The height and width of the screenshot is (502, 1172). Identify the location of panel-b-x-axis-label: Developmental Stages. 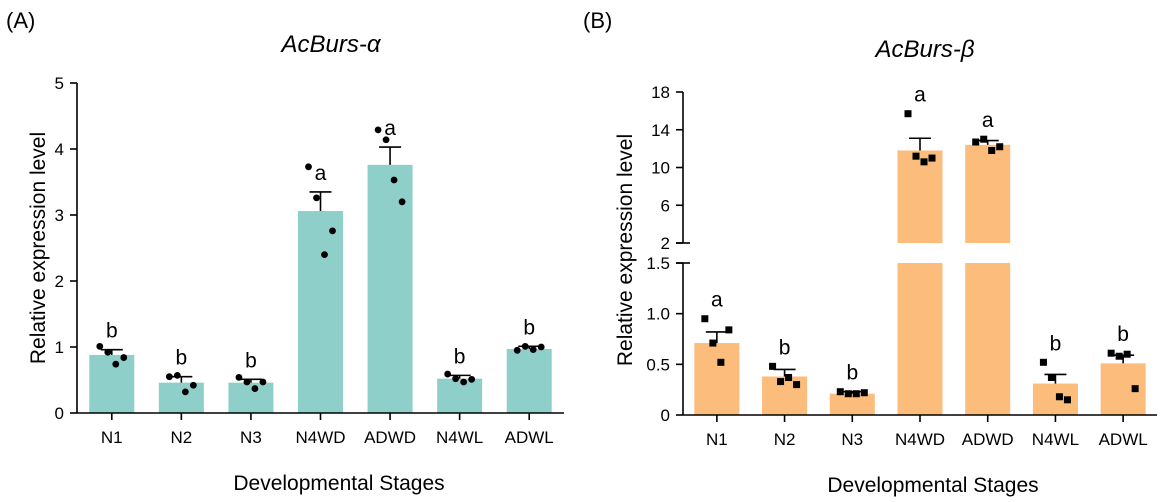
(932, 485).